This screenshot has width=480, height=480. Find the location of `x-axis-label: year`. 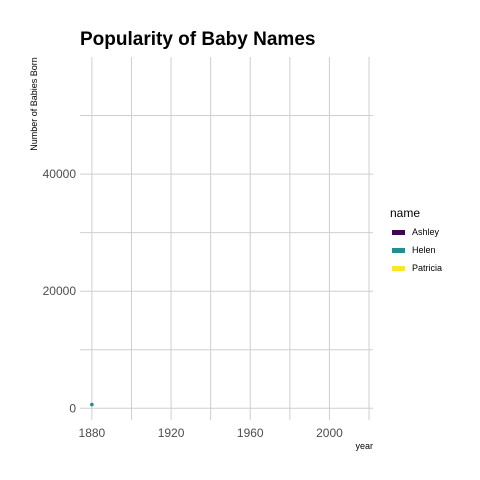

x-axis-label: year is located at coordinates (364, 446).